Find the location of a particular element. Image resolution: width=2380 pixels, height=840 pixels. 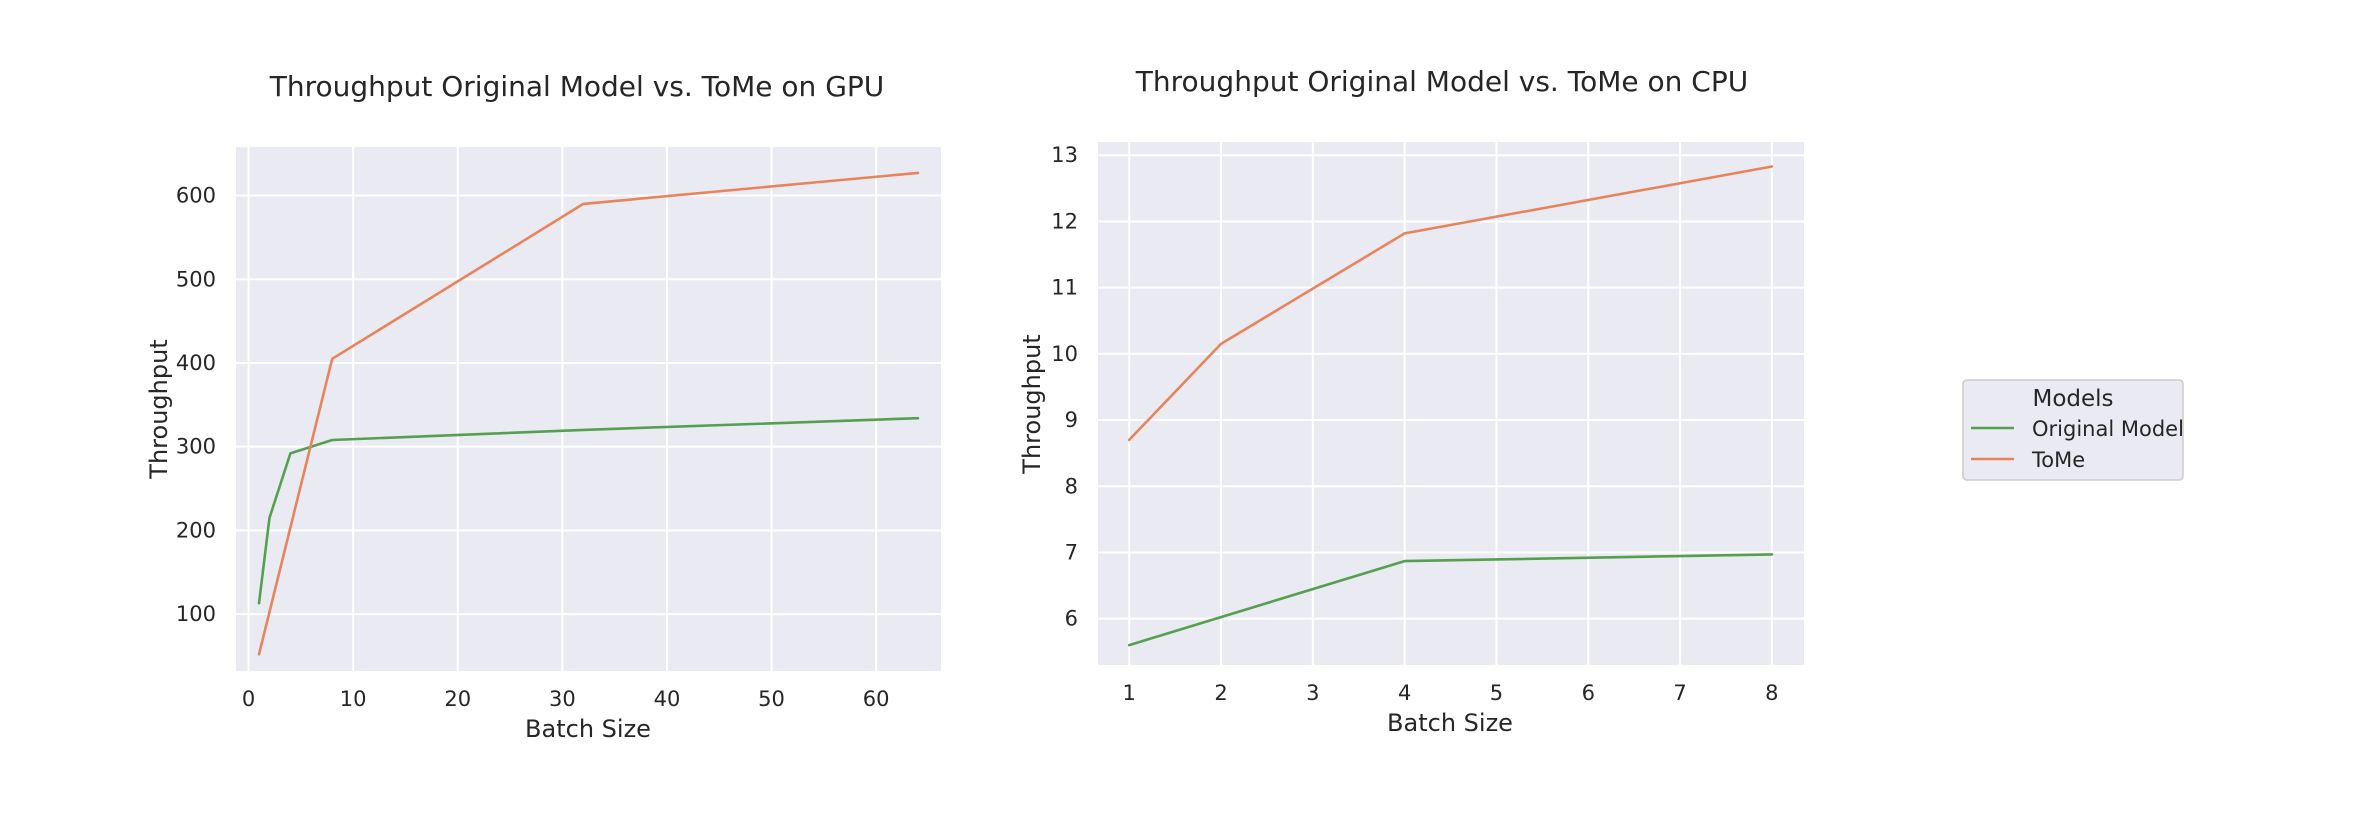

cpu-y-tick-label: 6 is located at coordinates (1071, 619).